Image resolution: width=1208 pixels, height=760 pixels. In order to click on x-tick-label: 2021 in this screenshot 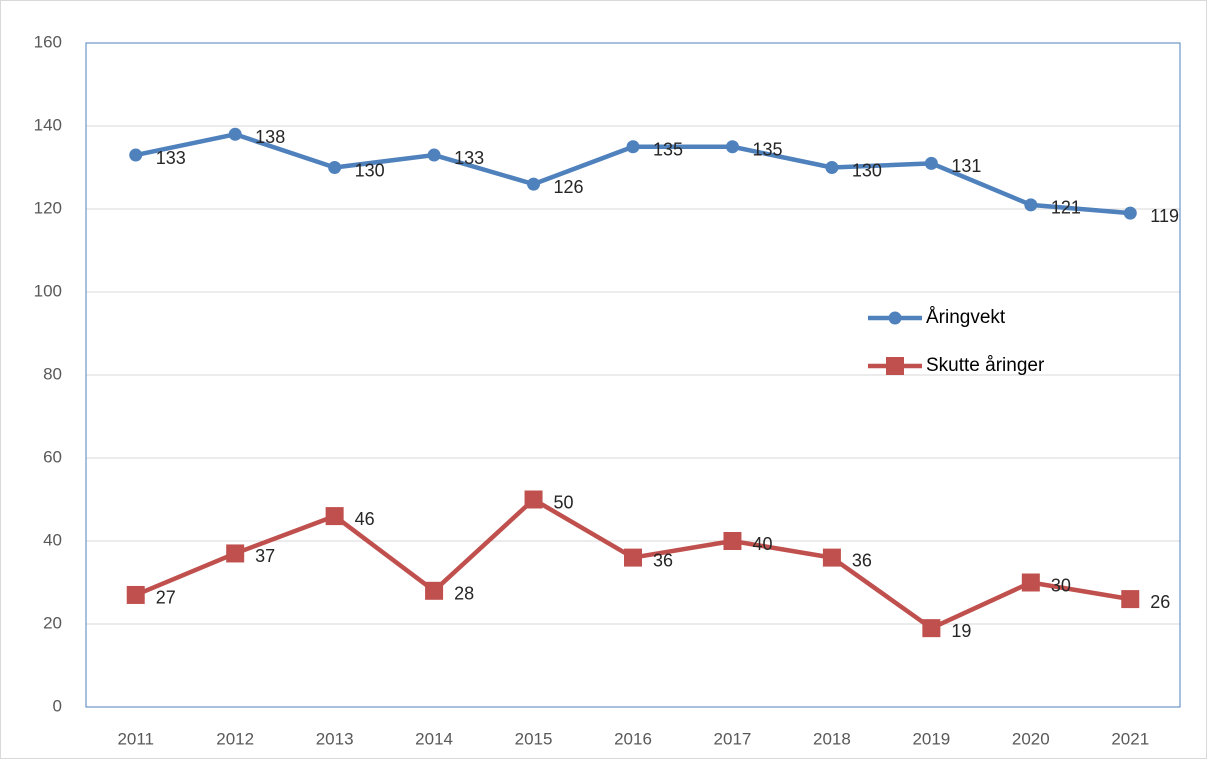, I will do `click(1130, 738)`.